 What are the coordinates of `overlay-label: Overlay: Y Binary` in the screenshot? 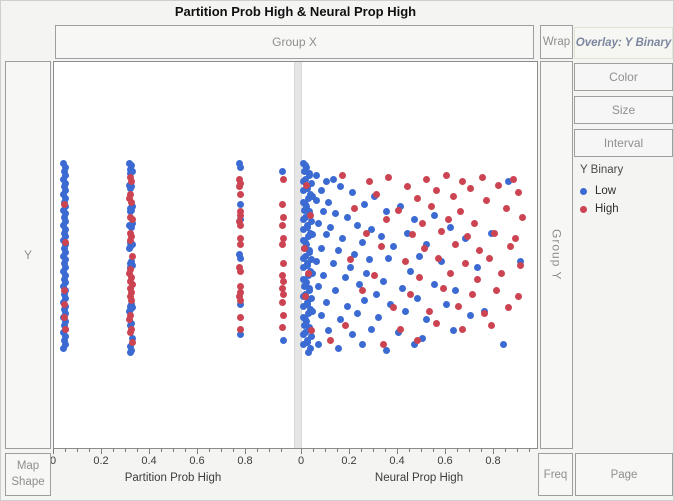 It's located at (623, 43).